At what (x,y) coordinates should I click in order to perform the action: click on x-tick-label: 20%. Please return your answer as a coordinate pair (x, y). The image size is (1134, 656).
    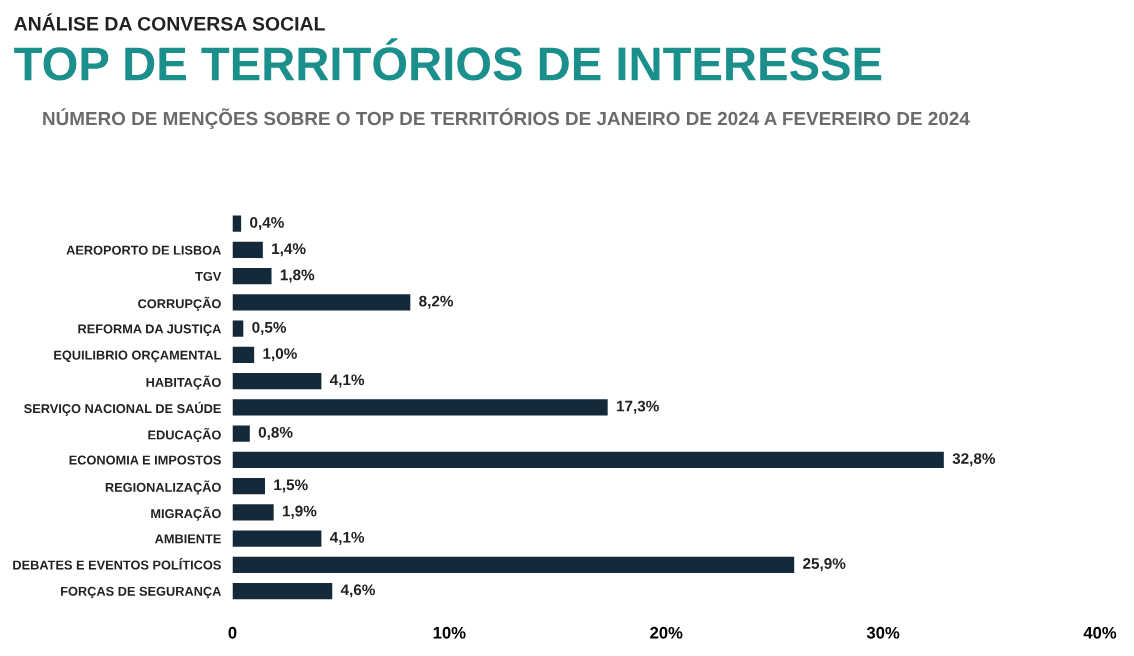
    Looking at the image, I should click on (666, 632).